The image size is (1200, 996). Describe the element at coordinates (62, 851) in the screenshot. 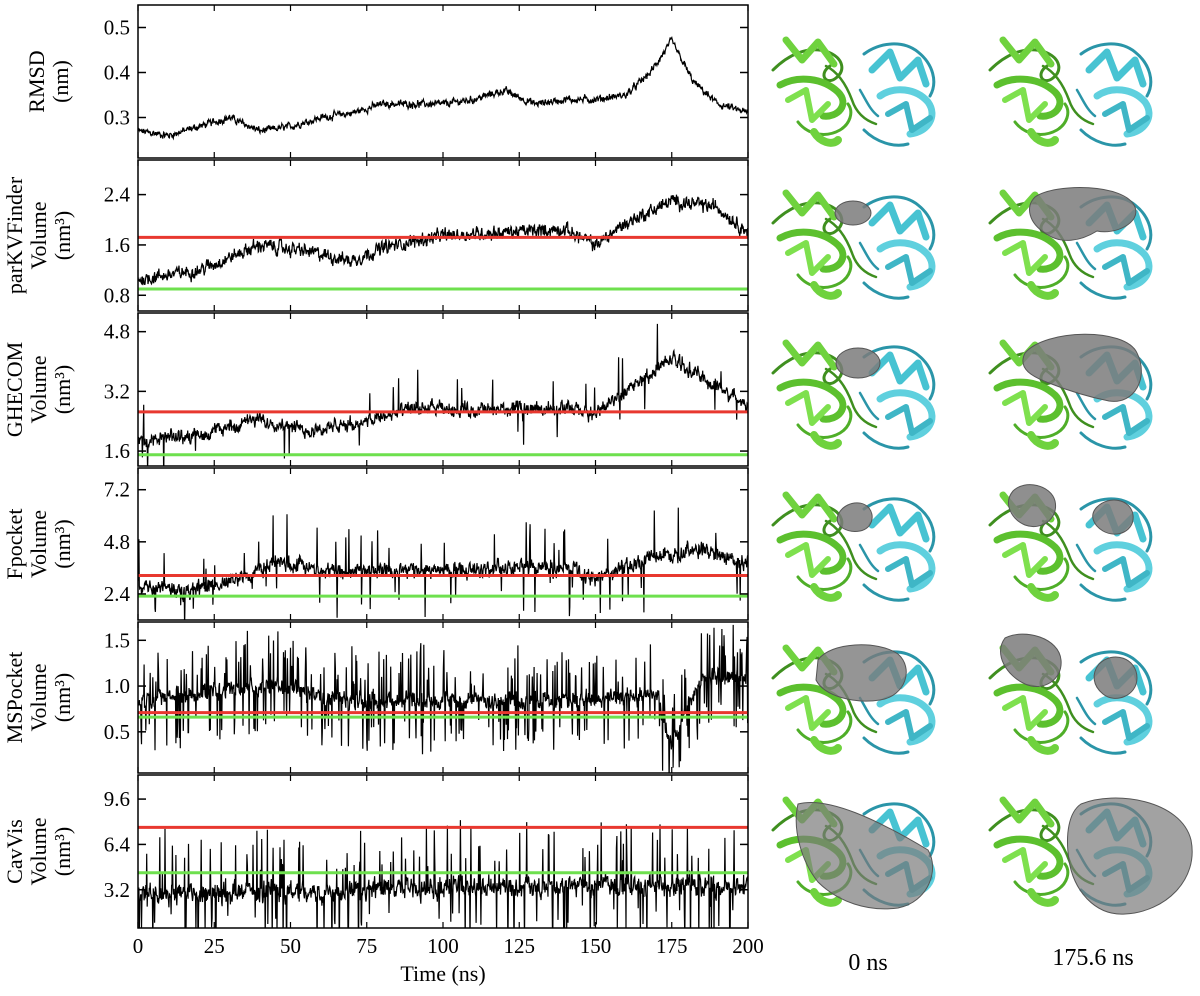

I see `y-axis-label-CavVis: (nm³)` at that location.